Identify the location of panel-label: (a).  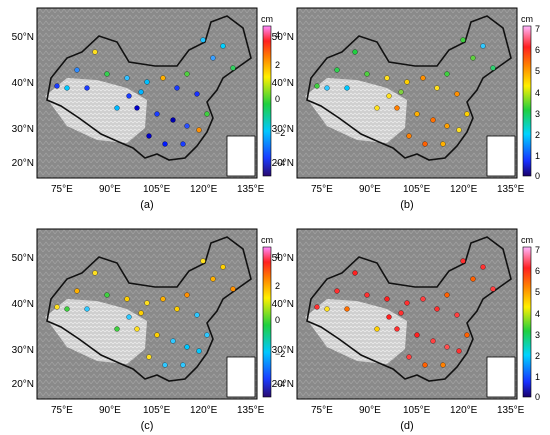
(146, 205).